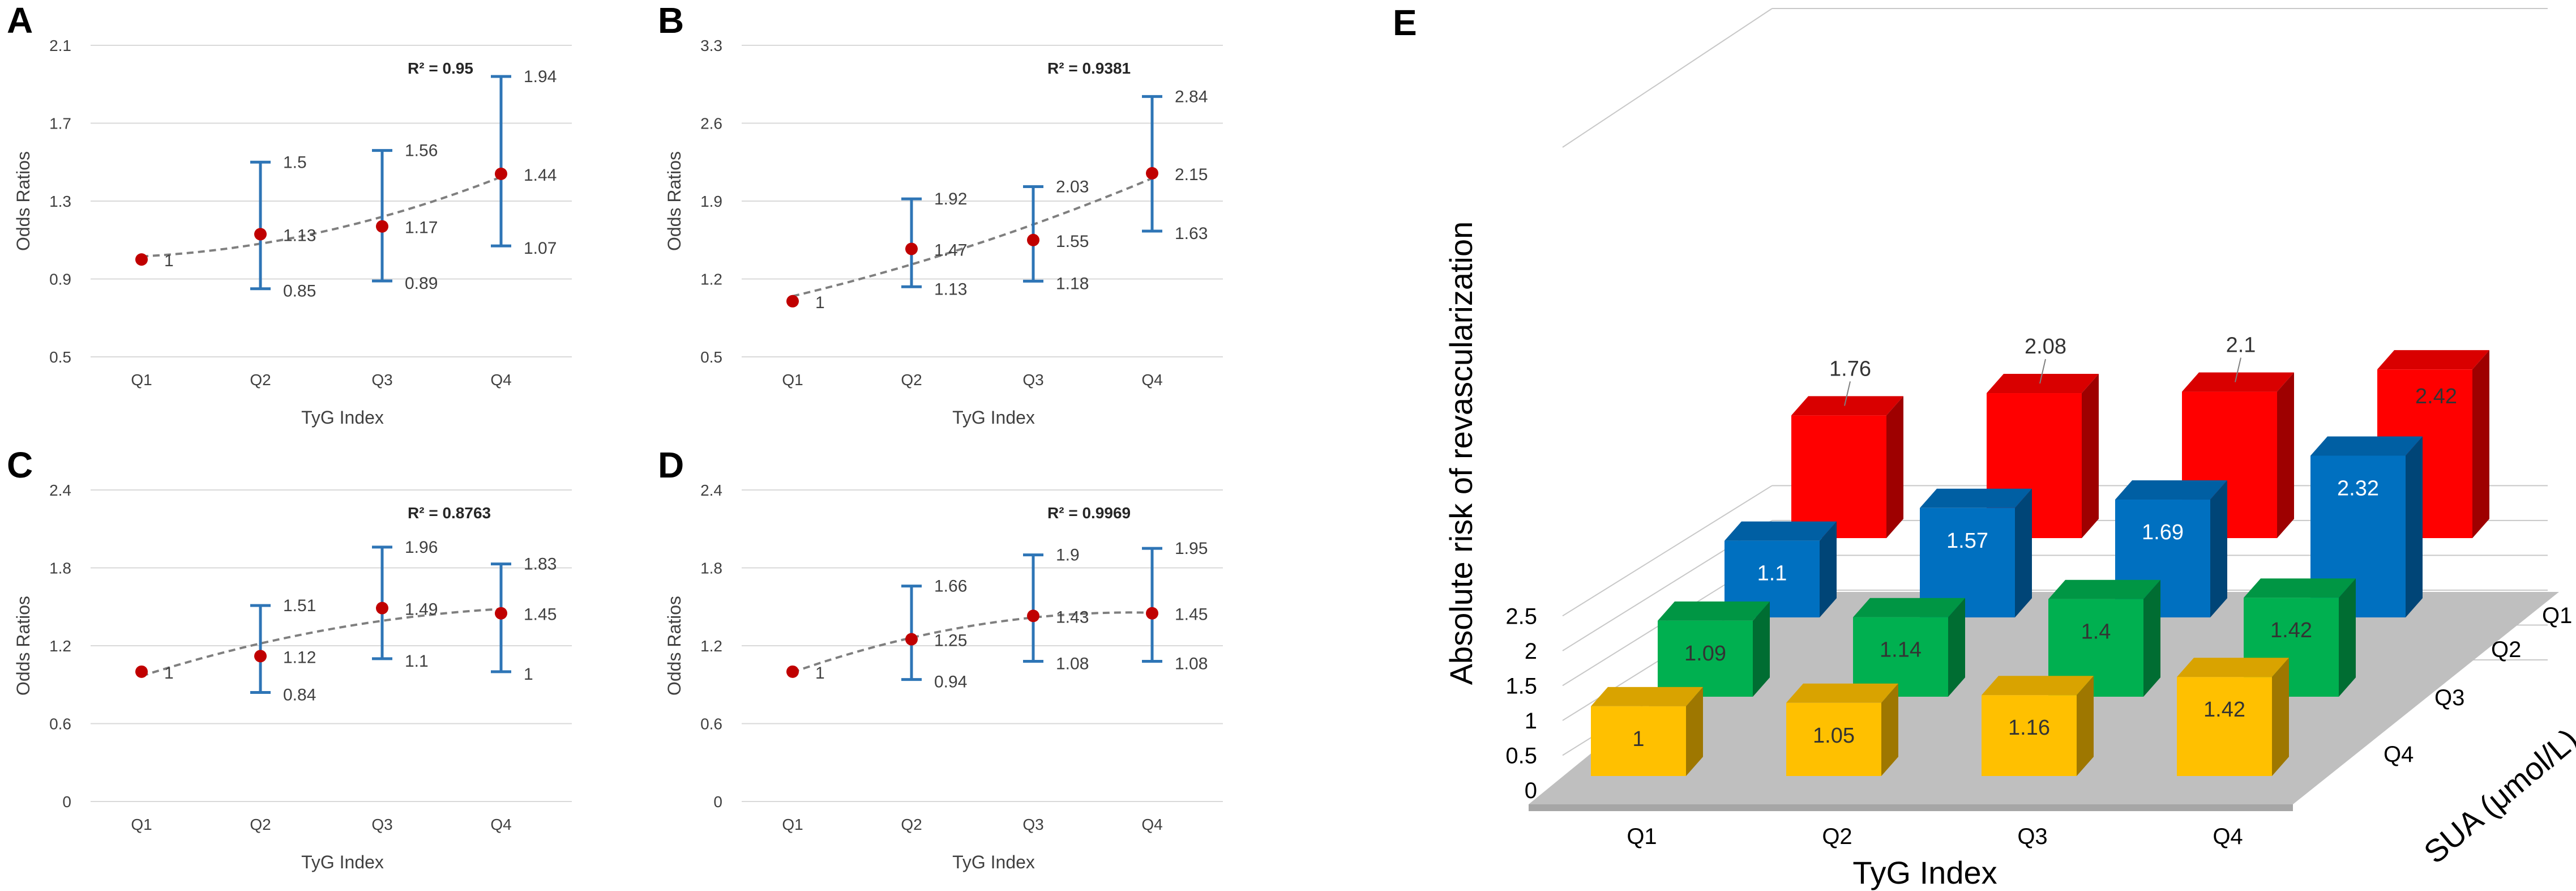 The height and width of the screenshot is (891, 2576). What do you see at coordinates (711, 124) in the screenshot?
I see `y-tick-label: 2.6` at bounding box center [711, 124].